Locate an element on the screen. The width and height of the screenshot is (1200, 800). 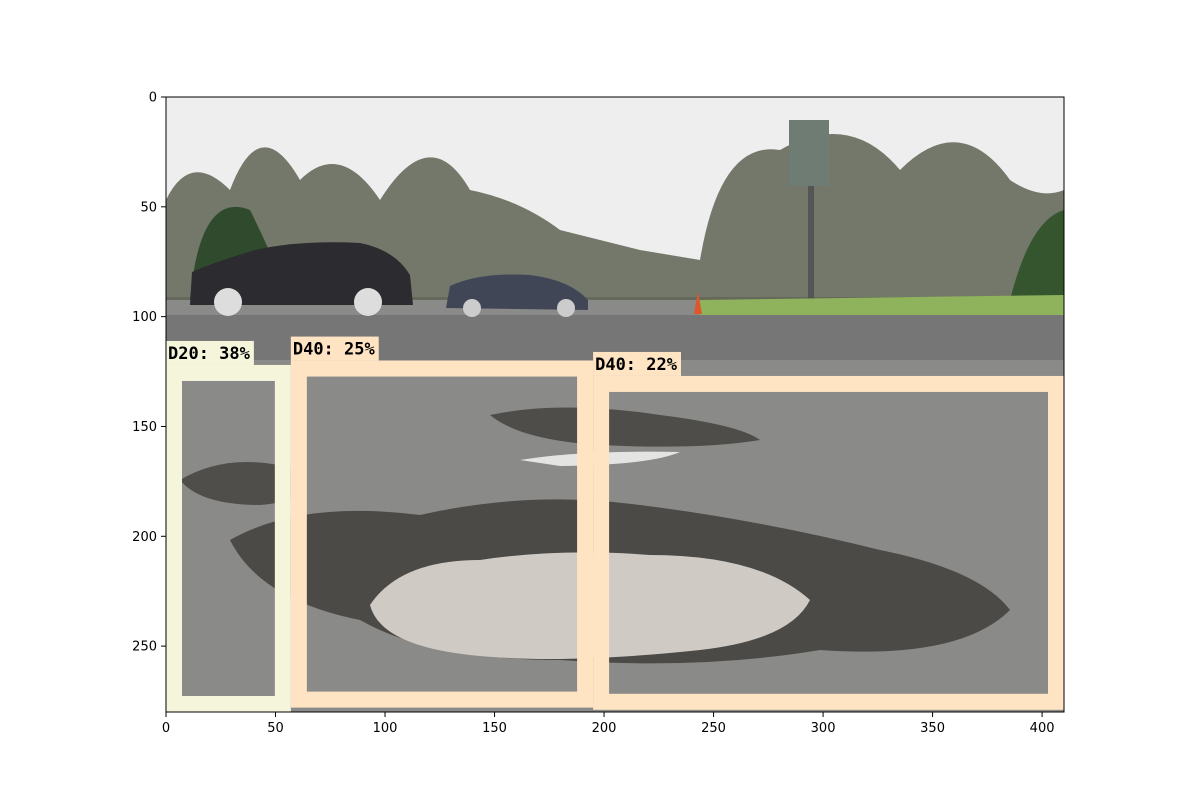
detection-label: D20: 38% is located at coordinates (210, 352).